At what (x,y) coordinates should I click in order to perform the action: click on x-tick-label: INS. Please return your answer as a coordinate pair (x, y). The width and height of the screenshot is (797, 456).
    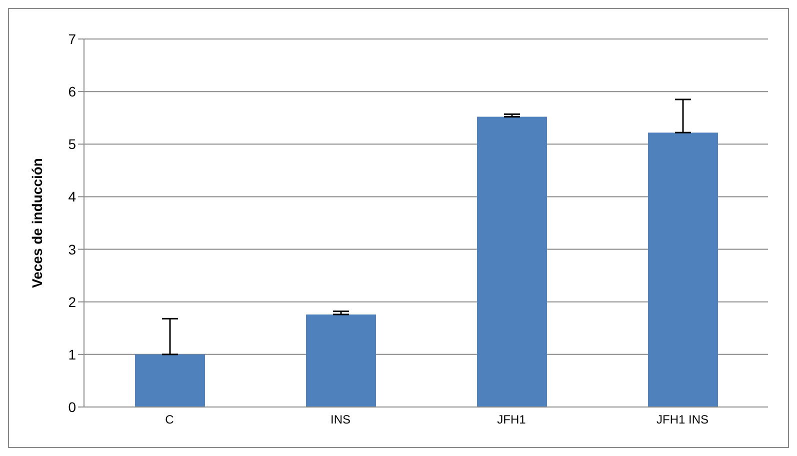
    Looking at the image, I should click on (340, 419).